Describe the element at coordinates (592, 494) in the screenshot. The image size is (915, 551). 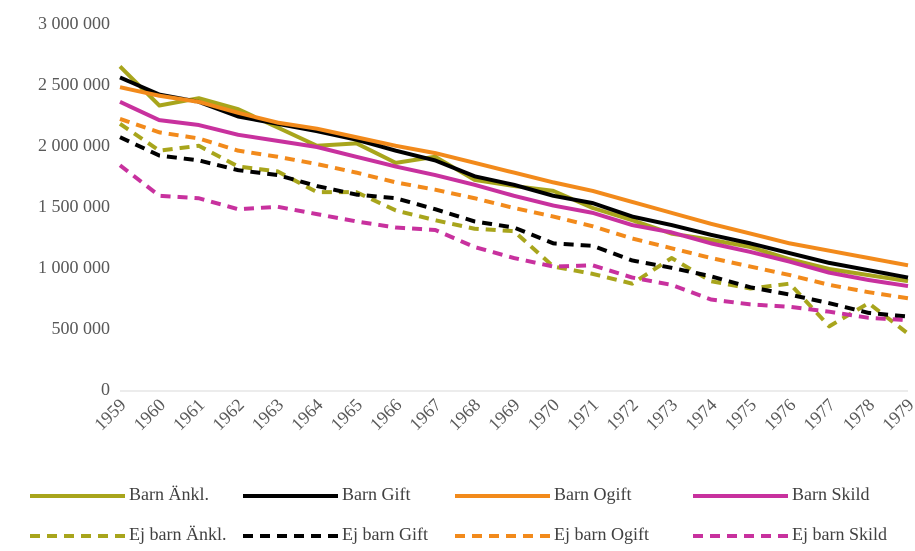
I see `legend-label: Barn Ogift` at that location.